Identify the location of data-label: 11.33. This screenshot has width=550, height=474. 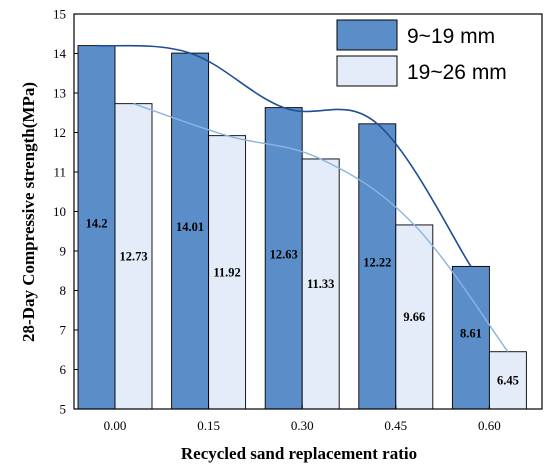
(320, 284).